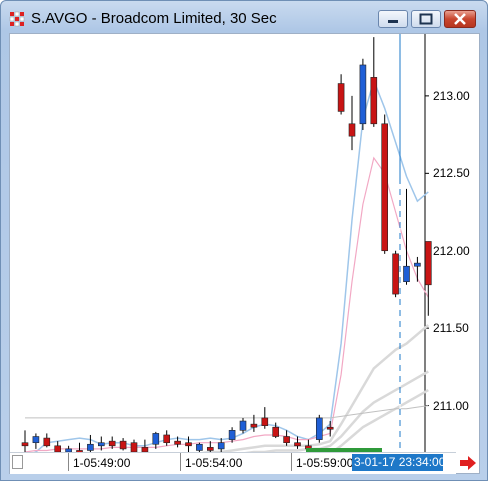 Image resolution: width=488 pixels, height=481 pixels. What do you see at coordinates (451, 95) in the screenshot?
I see `price-label: 213.00` at bounding box center [451, 95].